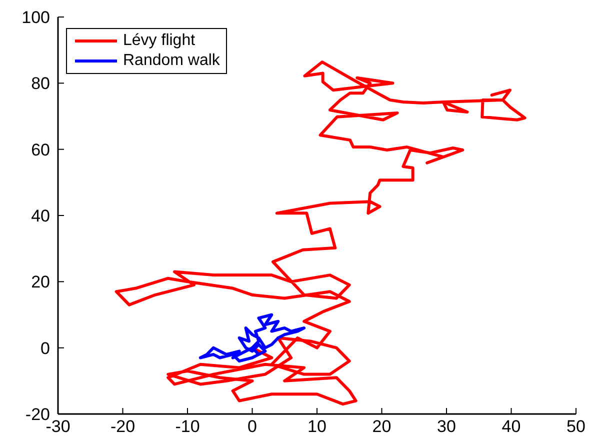 The width and height of the screenshot is (589, 446). Describe the element at coordinates (40, 150) in the screenshot. I see `y-tick-label: 60` at that location.